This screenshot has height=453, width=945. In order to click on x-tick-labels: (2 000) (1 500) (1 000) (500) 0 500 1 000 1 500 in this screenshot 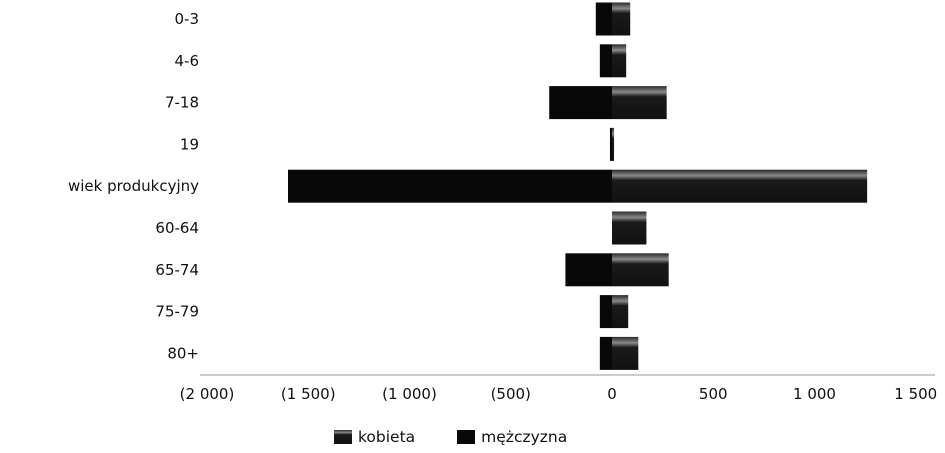, I will do `click(559, 394)`.